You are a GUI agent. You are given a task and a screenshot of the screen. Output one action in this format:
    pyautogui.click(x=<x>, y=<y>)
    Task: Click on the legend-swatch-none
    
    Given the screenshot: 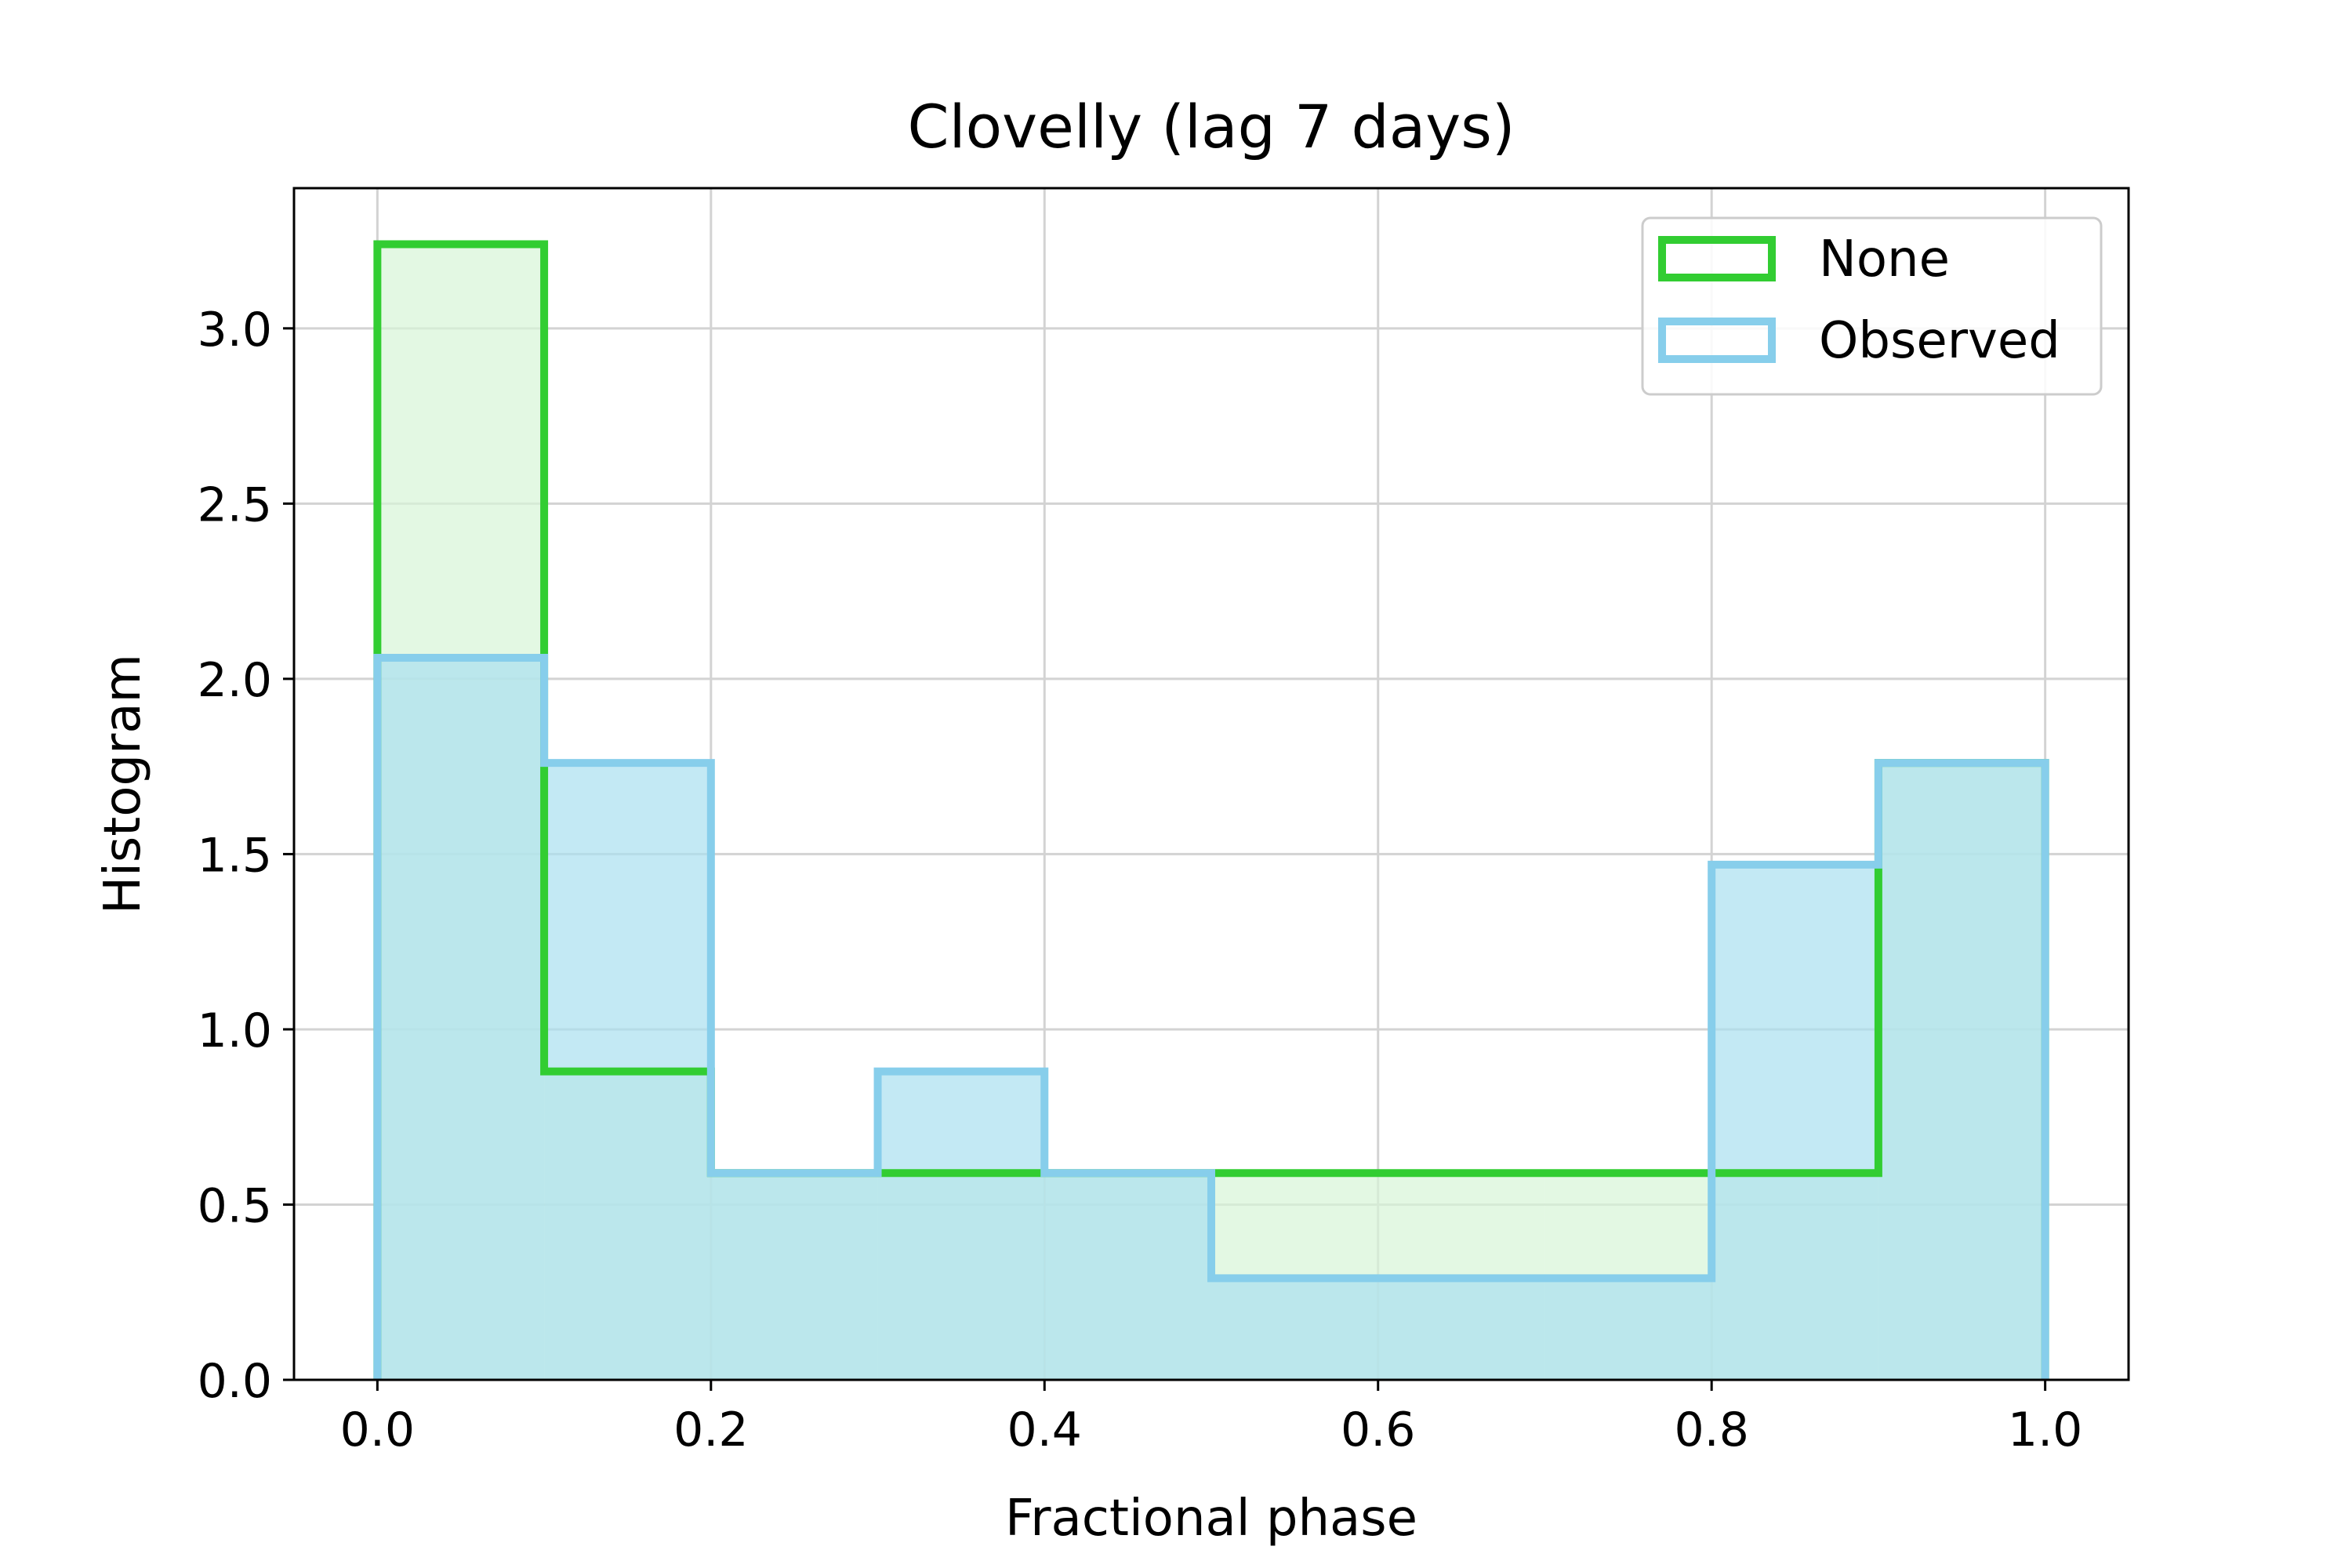 What is the action you would take?
    pyautogui.click(x=1717, y=258)
    